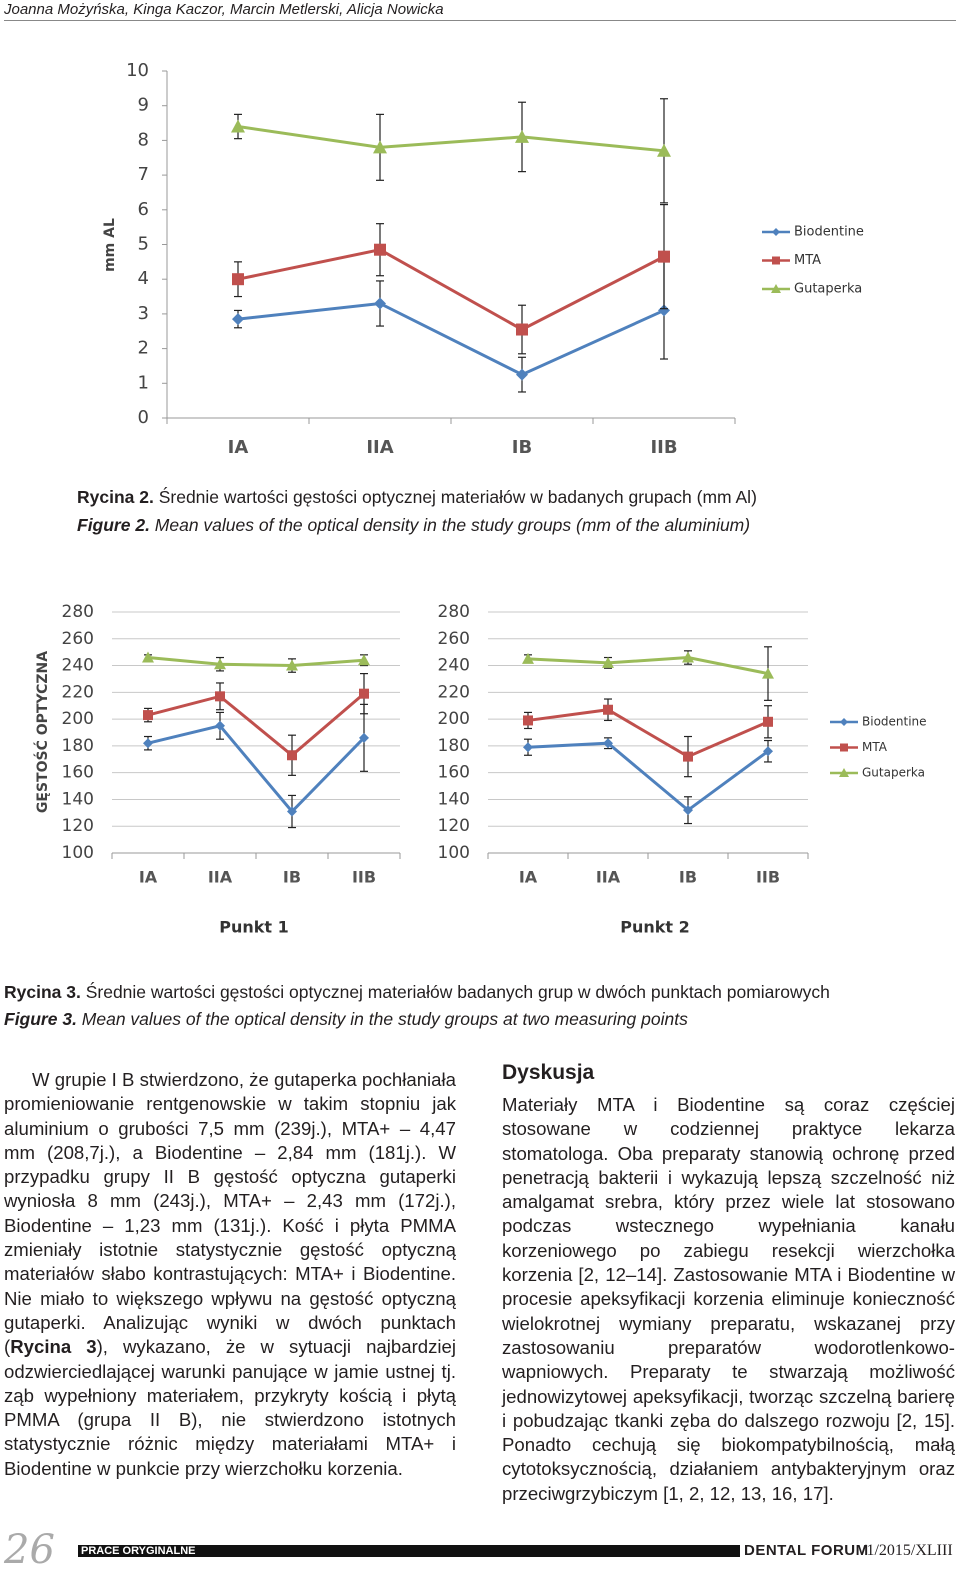  Describe the element at coordinates (655, 927) in the screenshot. I see `x-axis-title: Punkt 2` at that location.